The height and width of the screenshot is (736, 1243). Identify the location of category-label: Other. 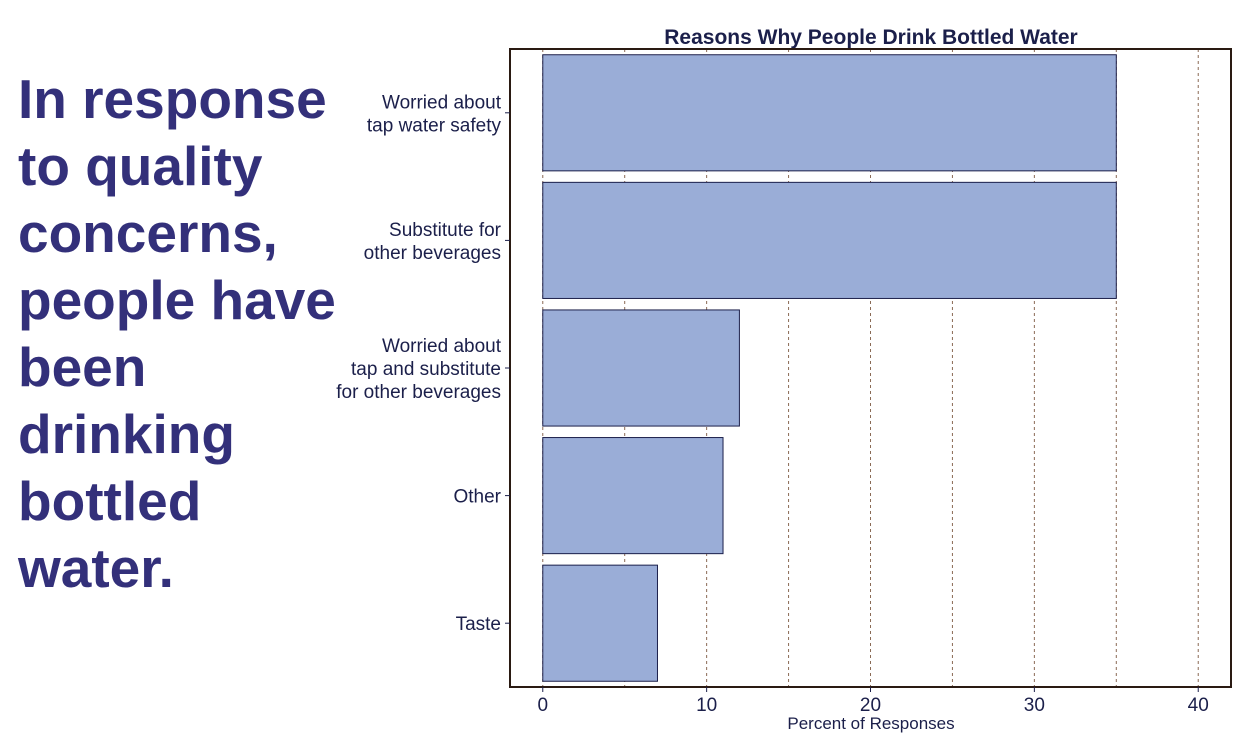
(477, 497).